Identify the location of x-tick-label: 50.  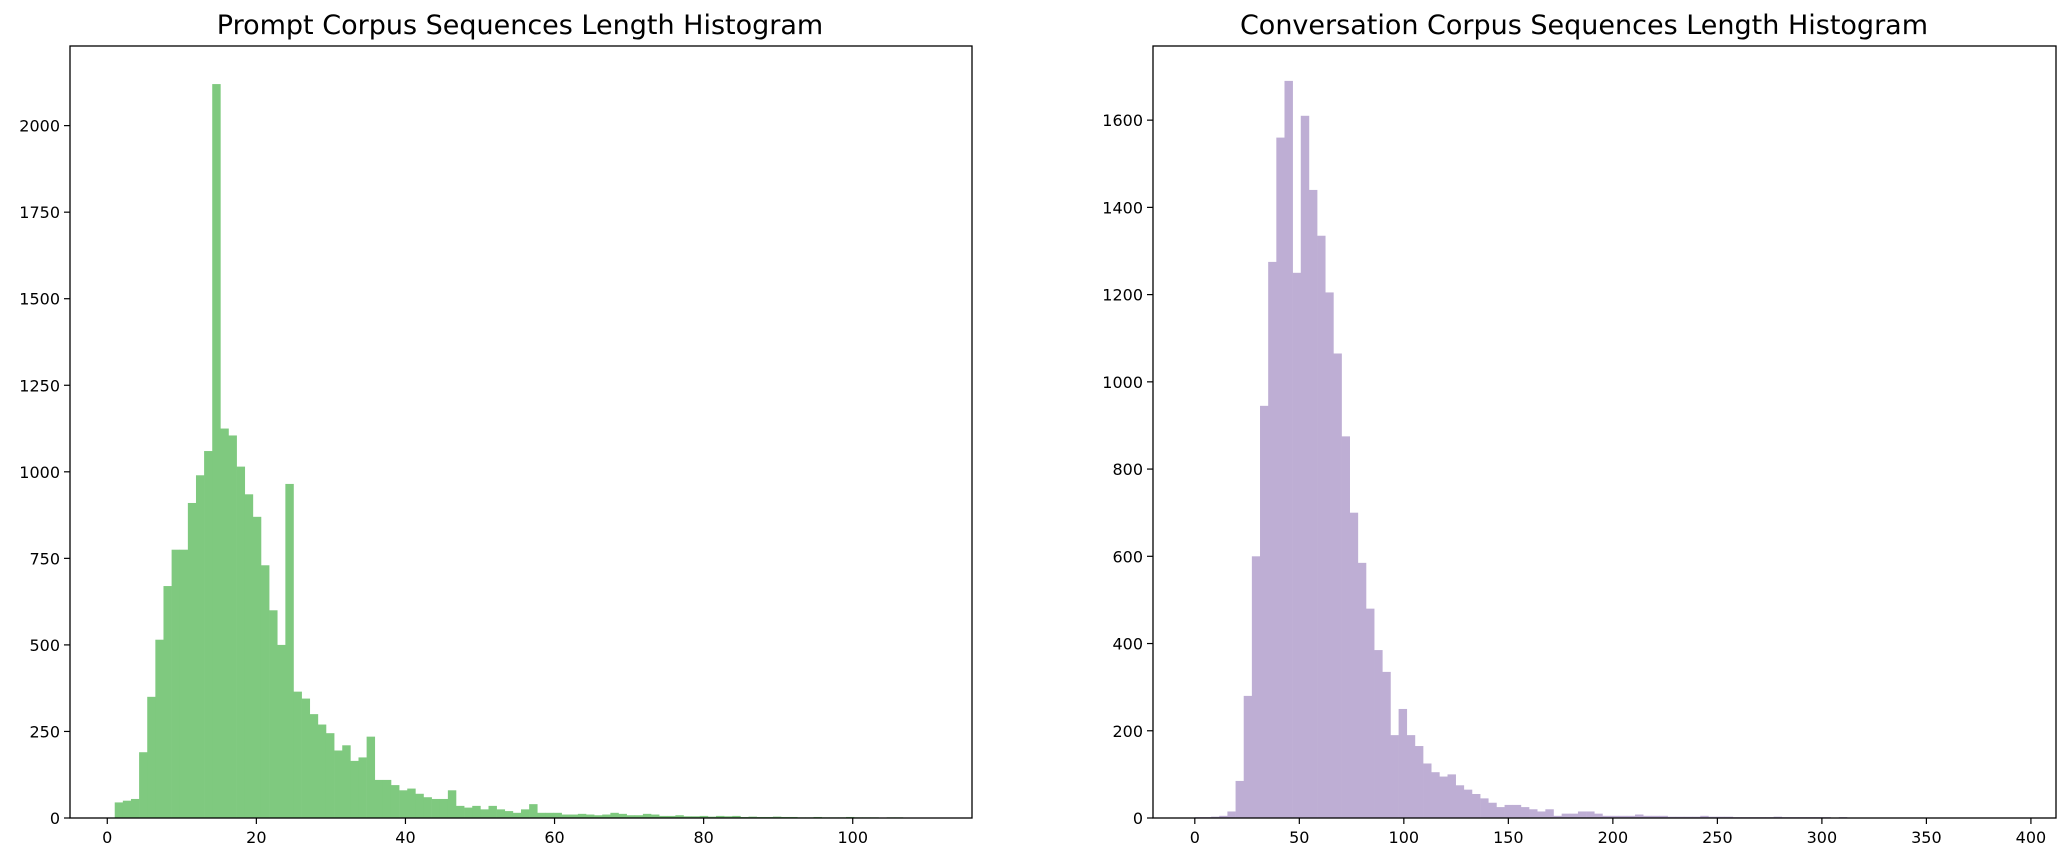
(1299, 837).